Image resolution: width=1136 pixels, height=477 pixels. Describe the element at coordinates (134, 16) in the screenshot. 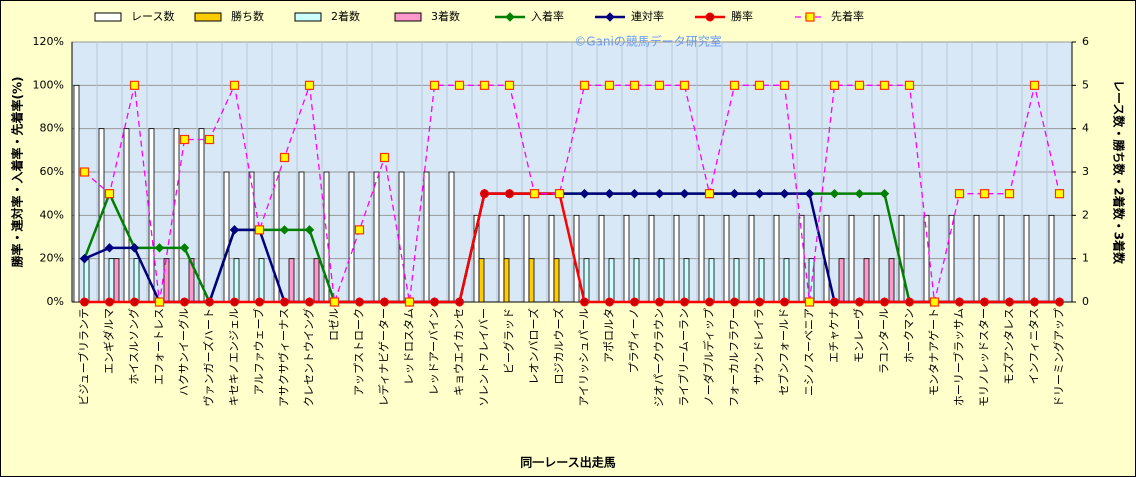

I see `legend-item: レース数` at that location.